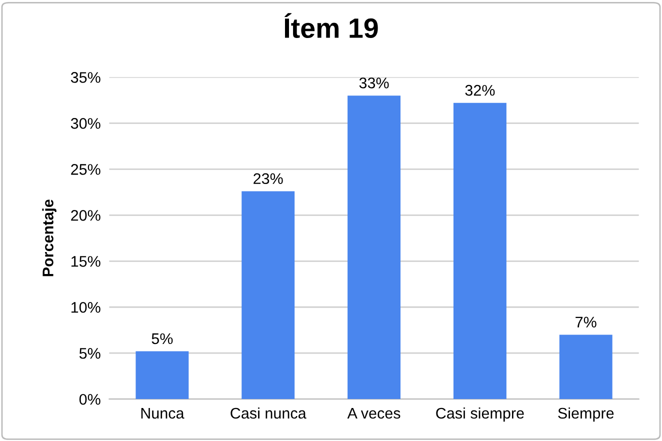 The height and width of the screenshot is (441, 662). I want to click on y-tick-label: 5%, so click(89, 353).